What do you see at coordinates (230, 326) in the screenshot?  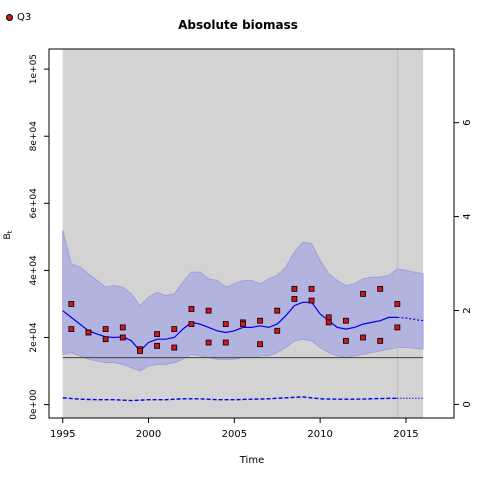 I see `biomass-estimate-line` at bounding box center [230, 326].